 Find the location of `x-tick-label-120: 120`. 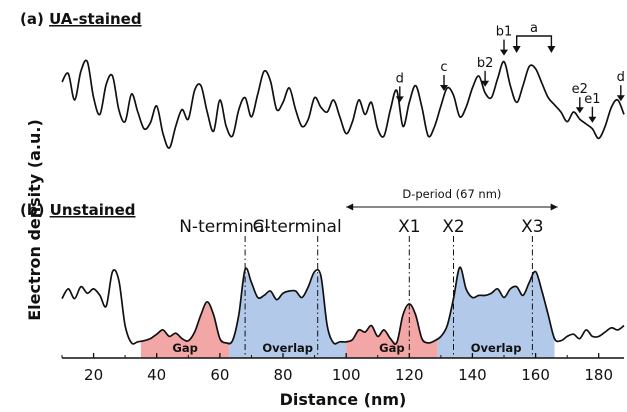

x-tick-label-120: 120 is located at coordinates (409, 375).